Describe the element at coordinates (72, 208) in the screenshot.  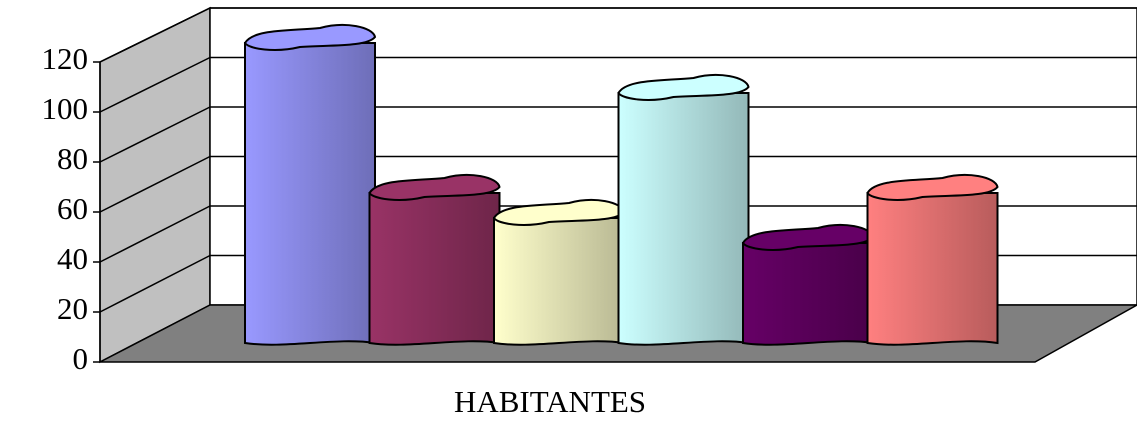
I see `y-tick-label: 60` at that location.